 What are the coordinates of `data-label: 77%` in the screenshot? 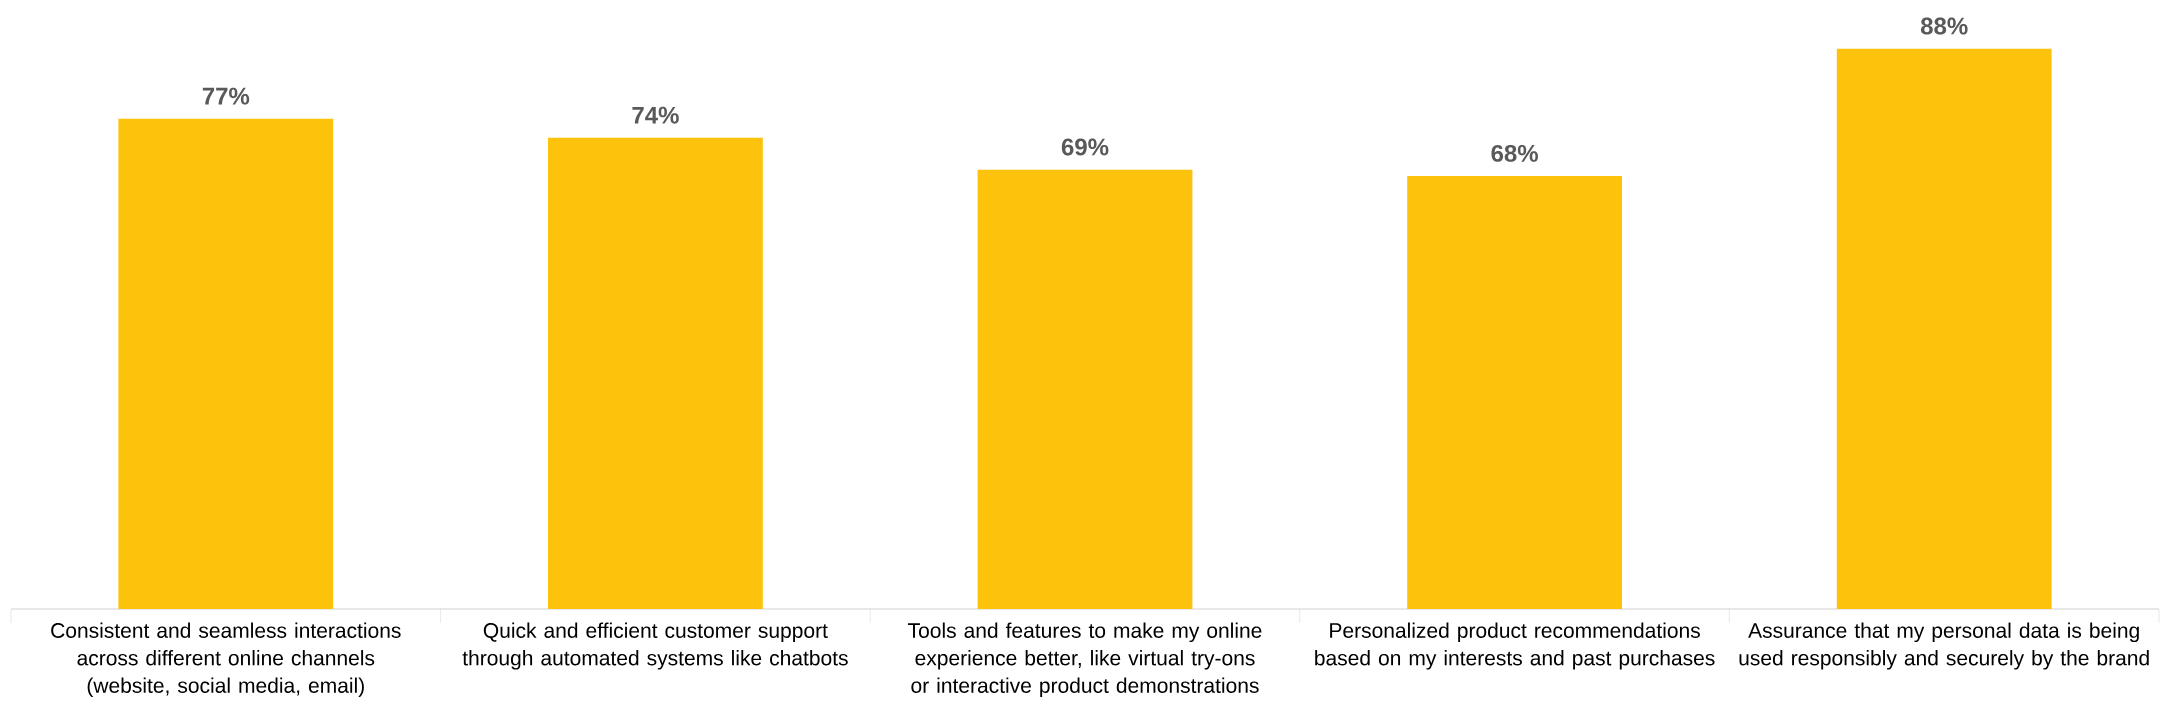 It's located at (226, 96).